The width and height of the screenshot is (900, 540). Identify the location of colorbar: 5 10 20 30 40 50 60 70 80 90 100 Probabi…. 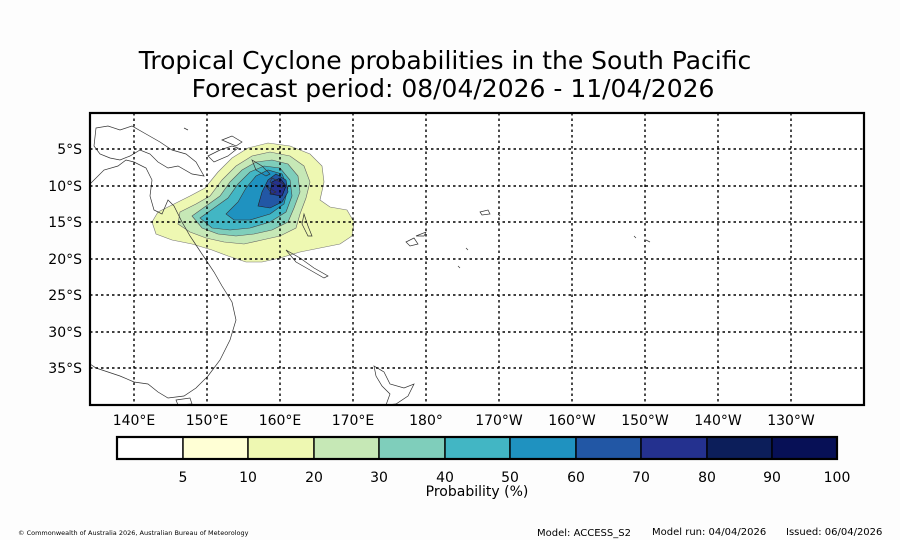
(483, 467).